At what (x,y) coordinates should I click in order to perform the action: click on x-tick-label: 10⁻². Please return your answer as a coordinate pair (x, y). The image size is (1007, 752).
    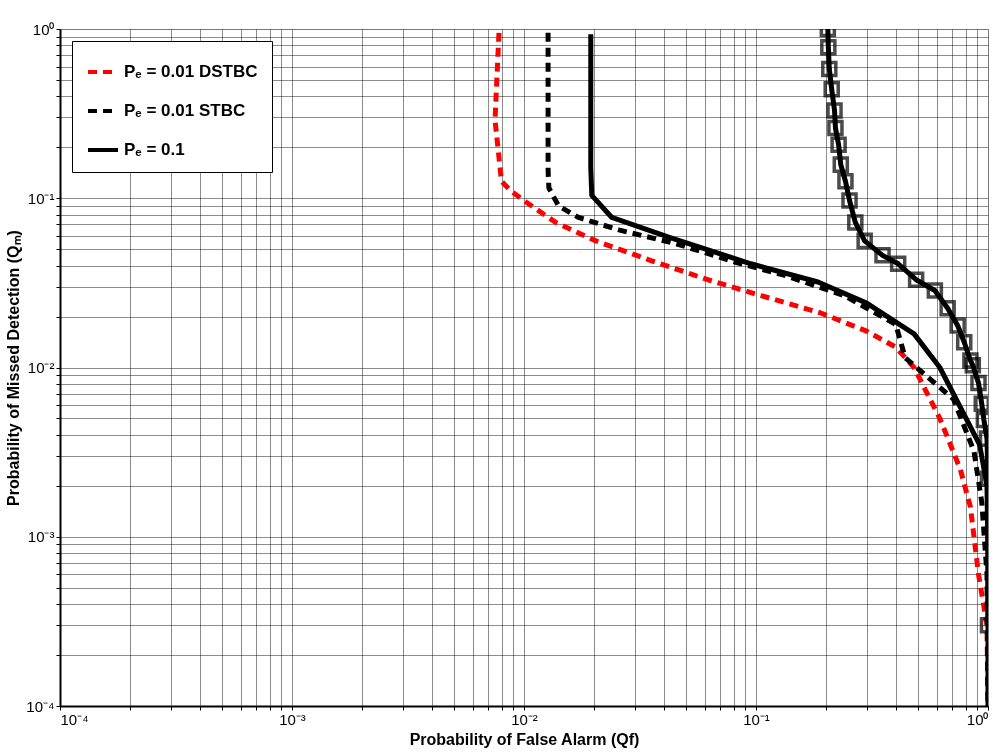
    Looking at the image, I should click on (524, 719).